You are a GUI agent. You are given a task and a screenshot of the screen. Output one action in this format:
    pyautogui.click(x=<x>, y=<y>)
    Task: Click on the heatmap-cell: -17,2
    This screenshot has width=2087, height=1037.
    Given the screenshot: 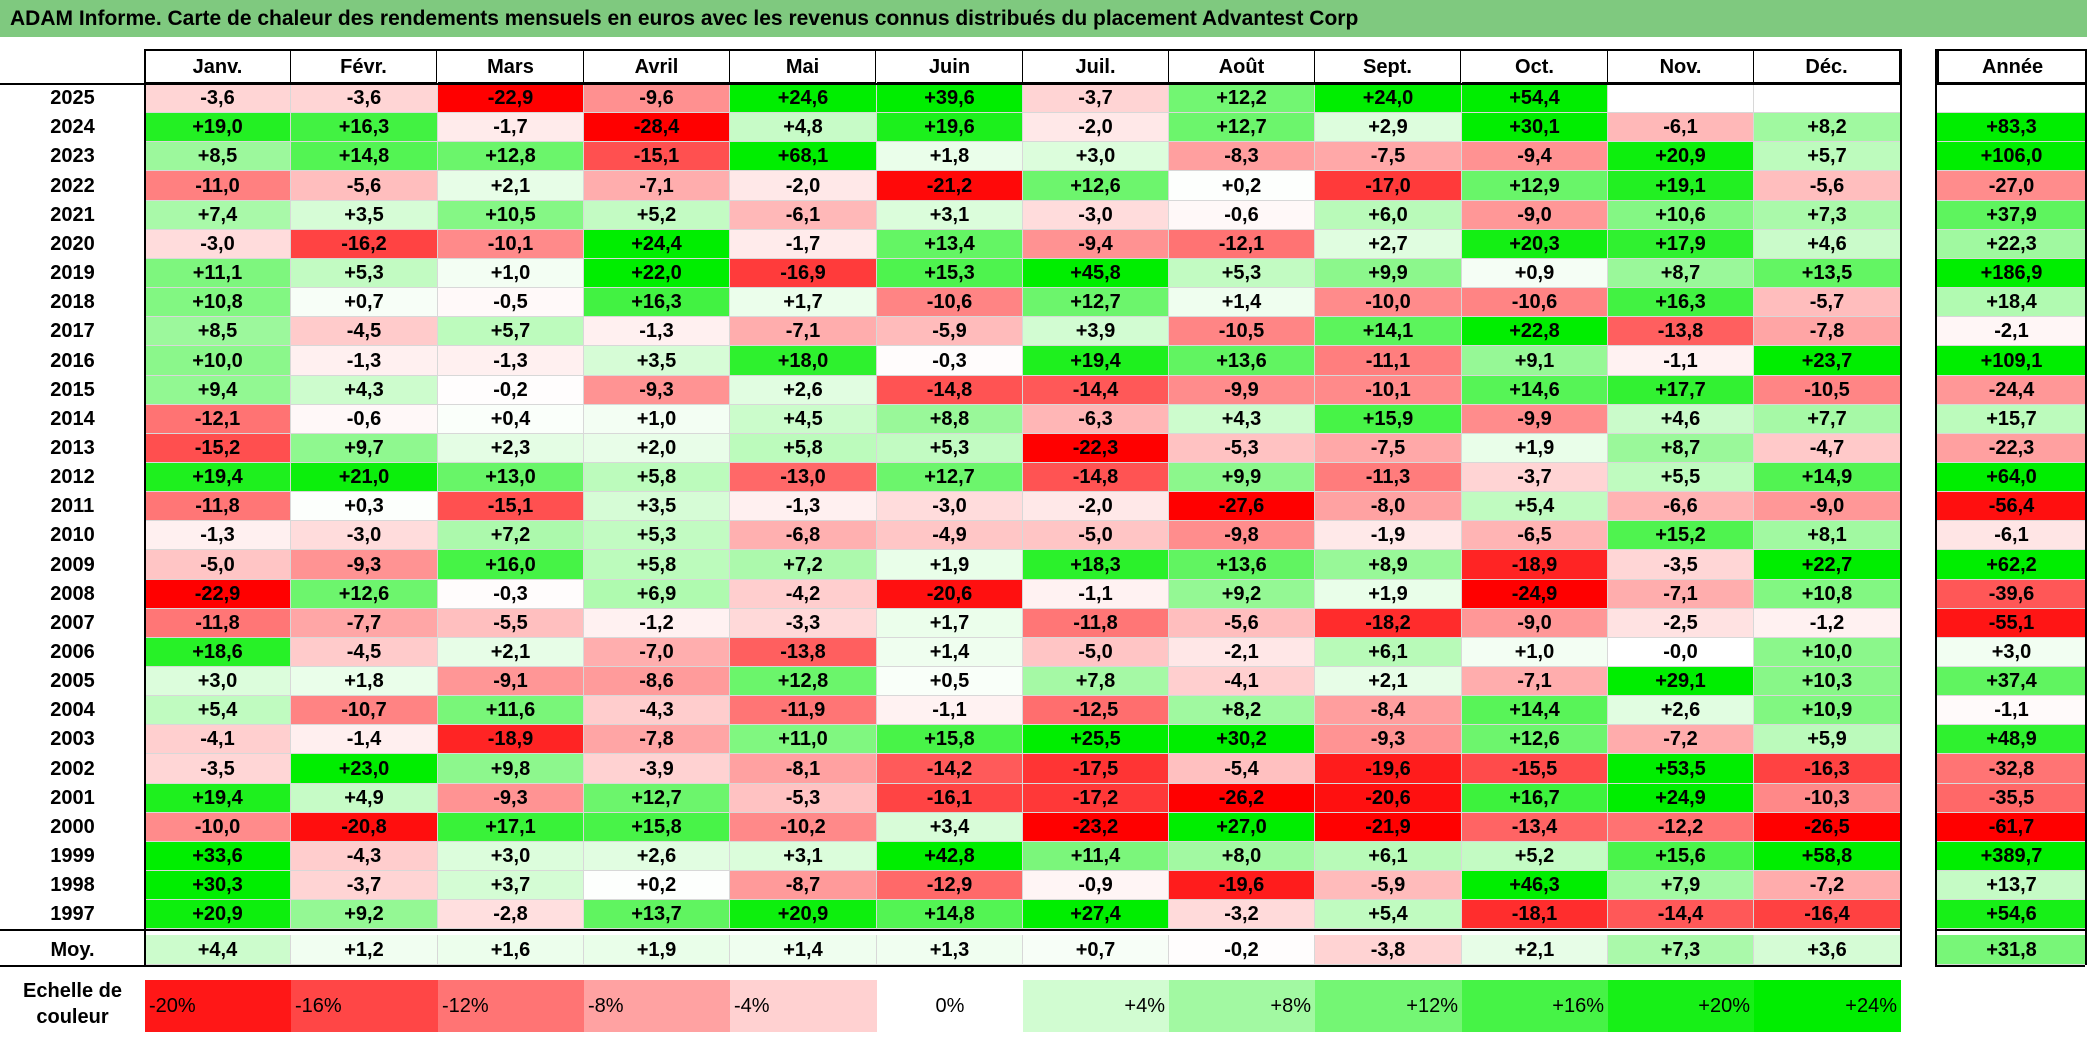 What is the action you would take?
    pyautogui.click(x=1096, y=798)
    